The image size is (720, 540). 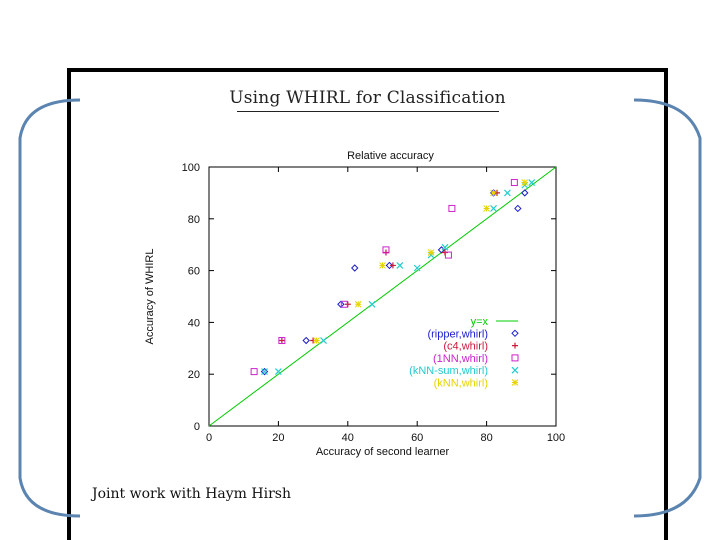 I want to click on x-tick-label: 80, so click(x=486, y=438).